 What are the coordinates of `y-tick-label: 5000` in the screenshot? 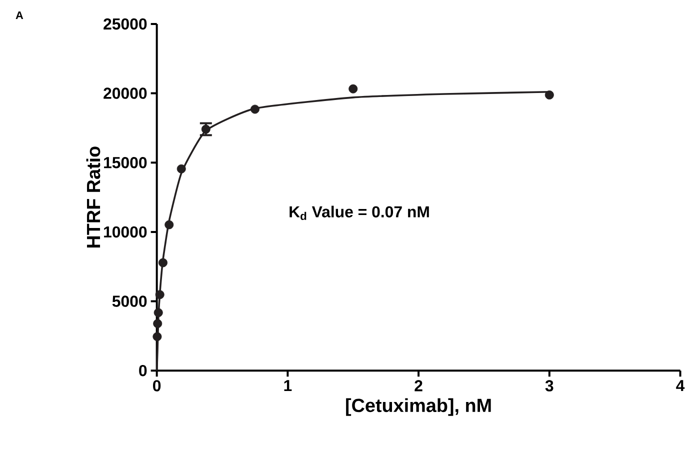 It's located at (129, 302).